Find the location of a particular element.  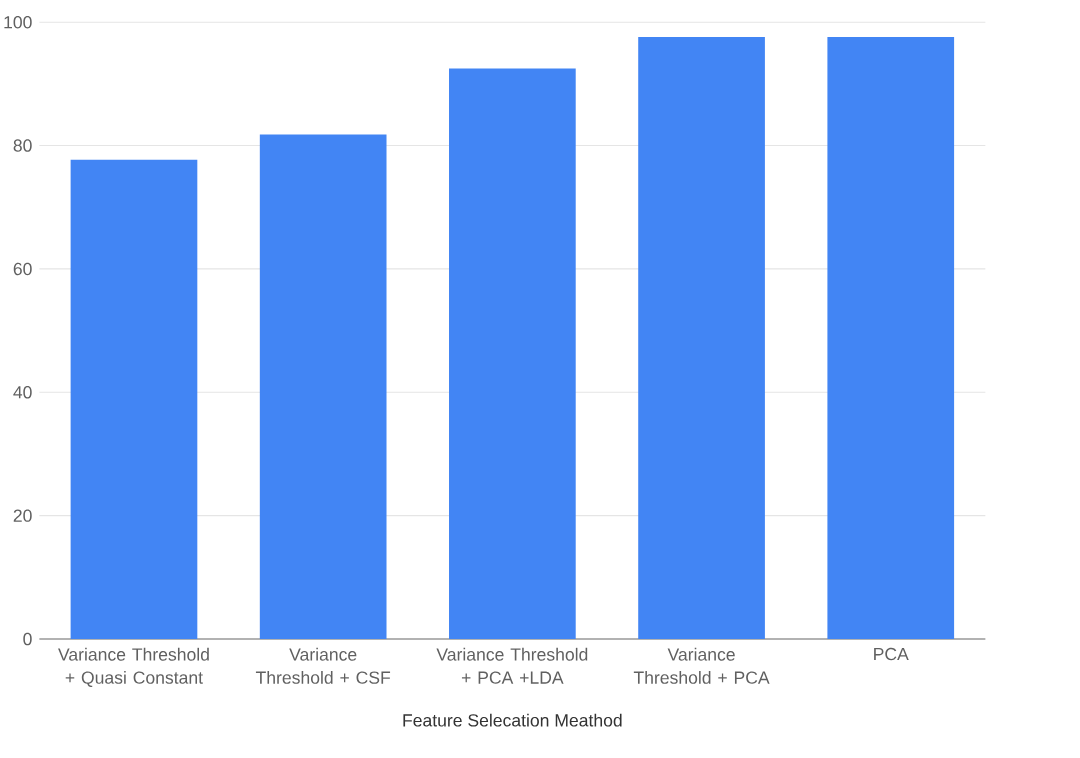

x-tick-label: Variance Threshold + PCA +LDA is located at coordinates (512, 665).